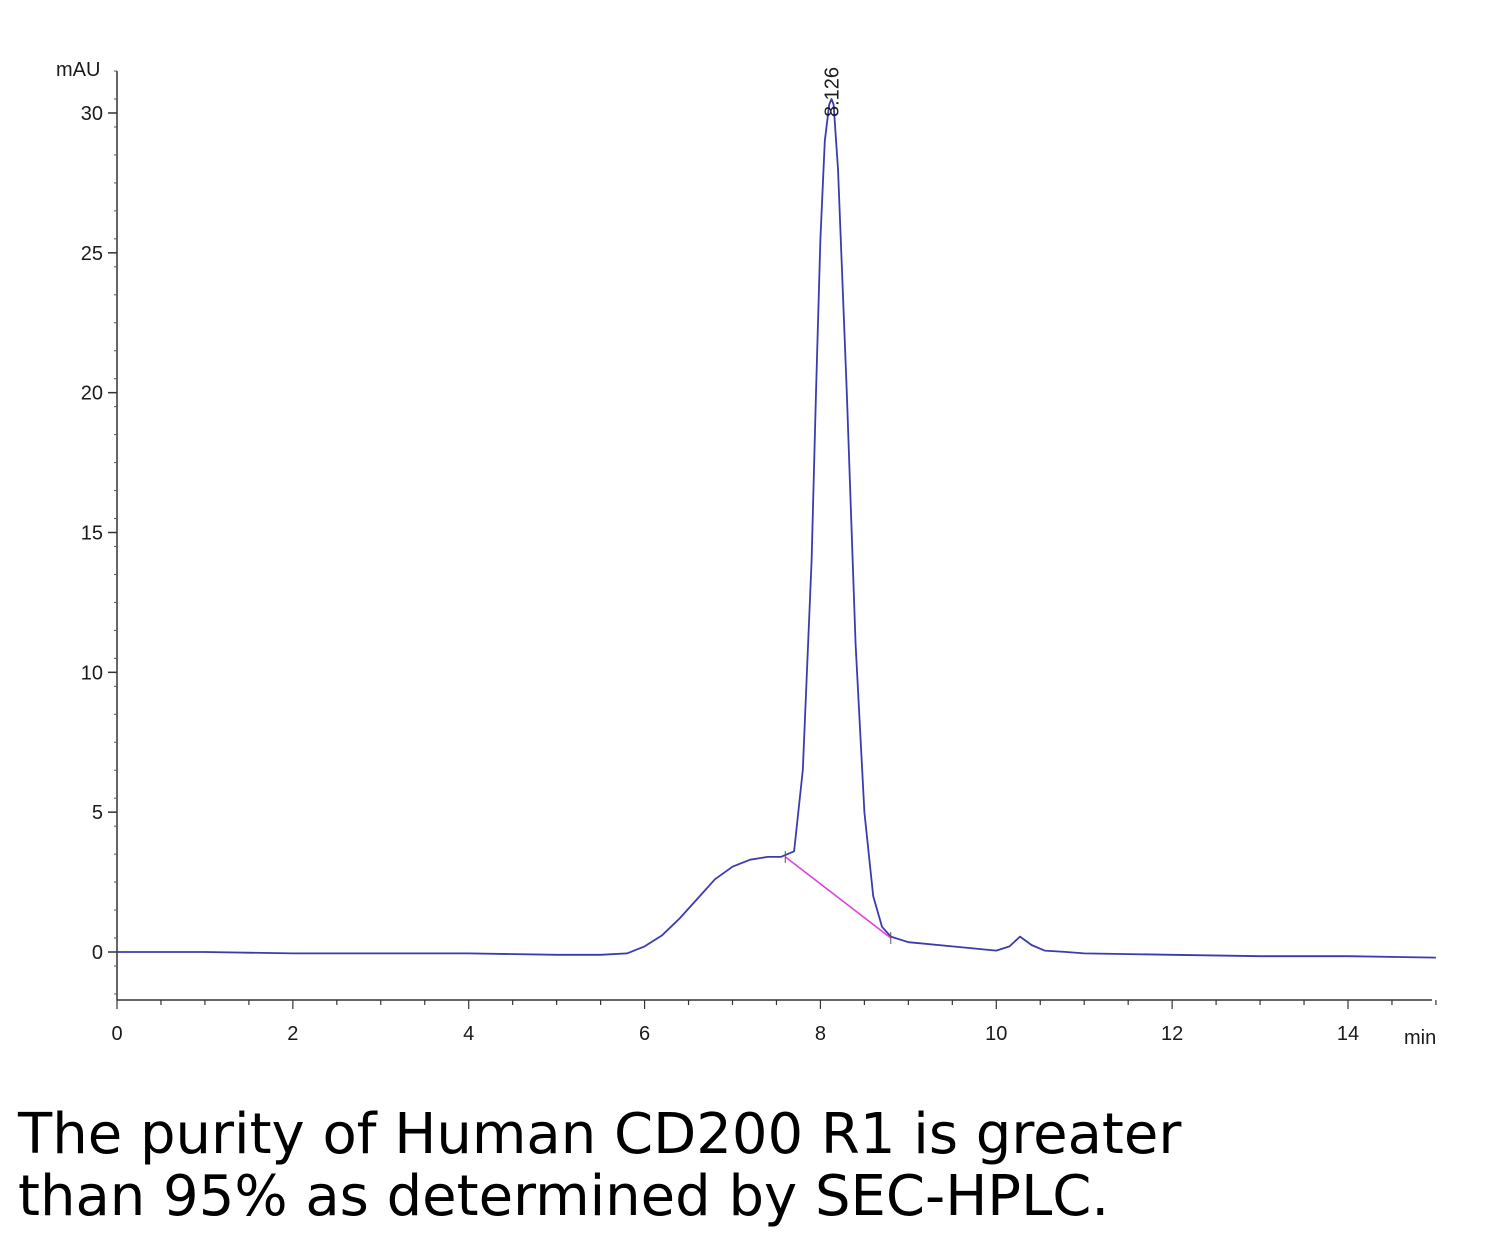  What do you see at coordinates (600, 1134) in the screenshot?
I see `caption-line-1: The purity of Human CD200 R1 is greater` at bounding box center [600, 1134].